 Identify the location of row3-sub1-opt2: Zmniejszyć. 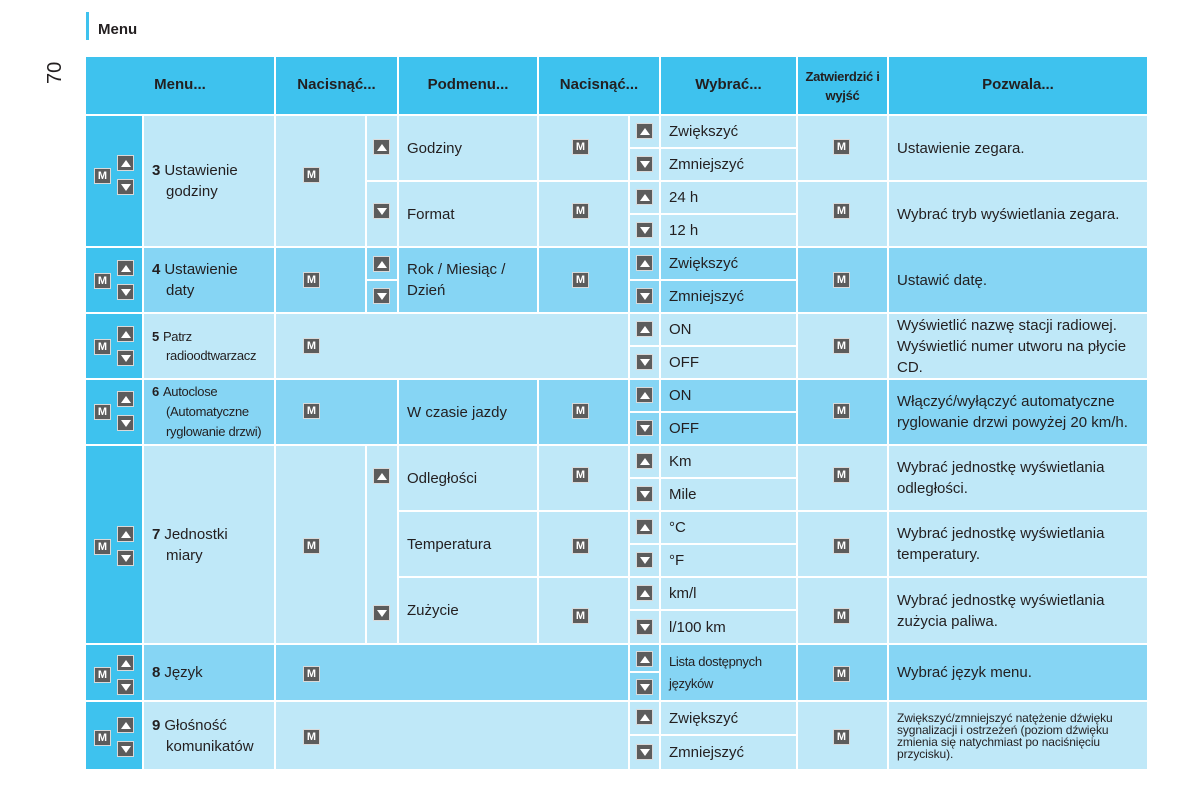
(728, 164).